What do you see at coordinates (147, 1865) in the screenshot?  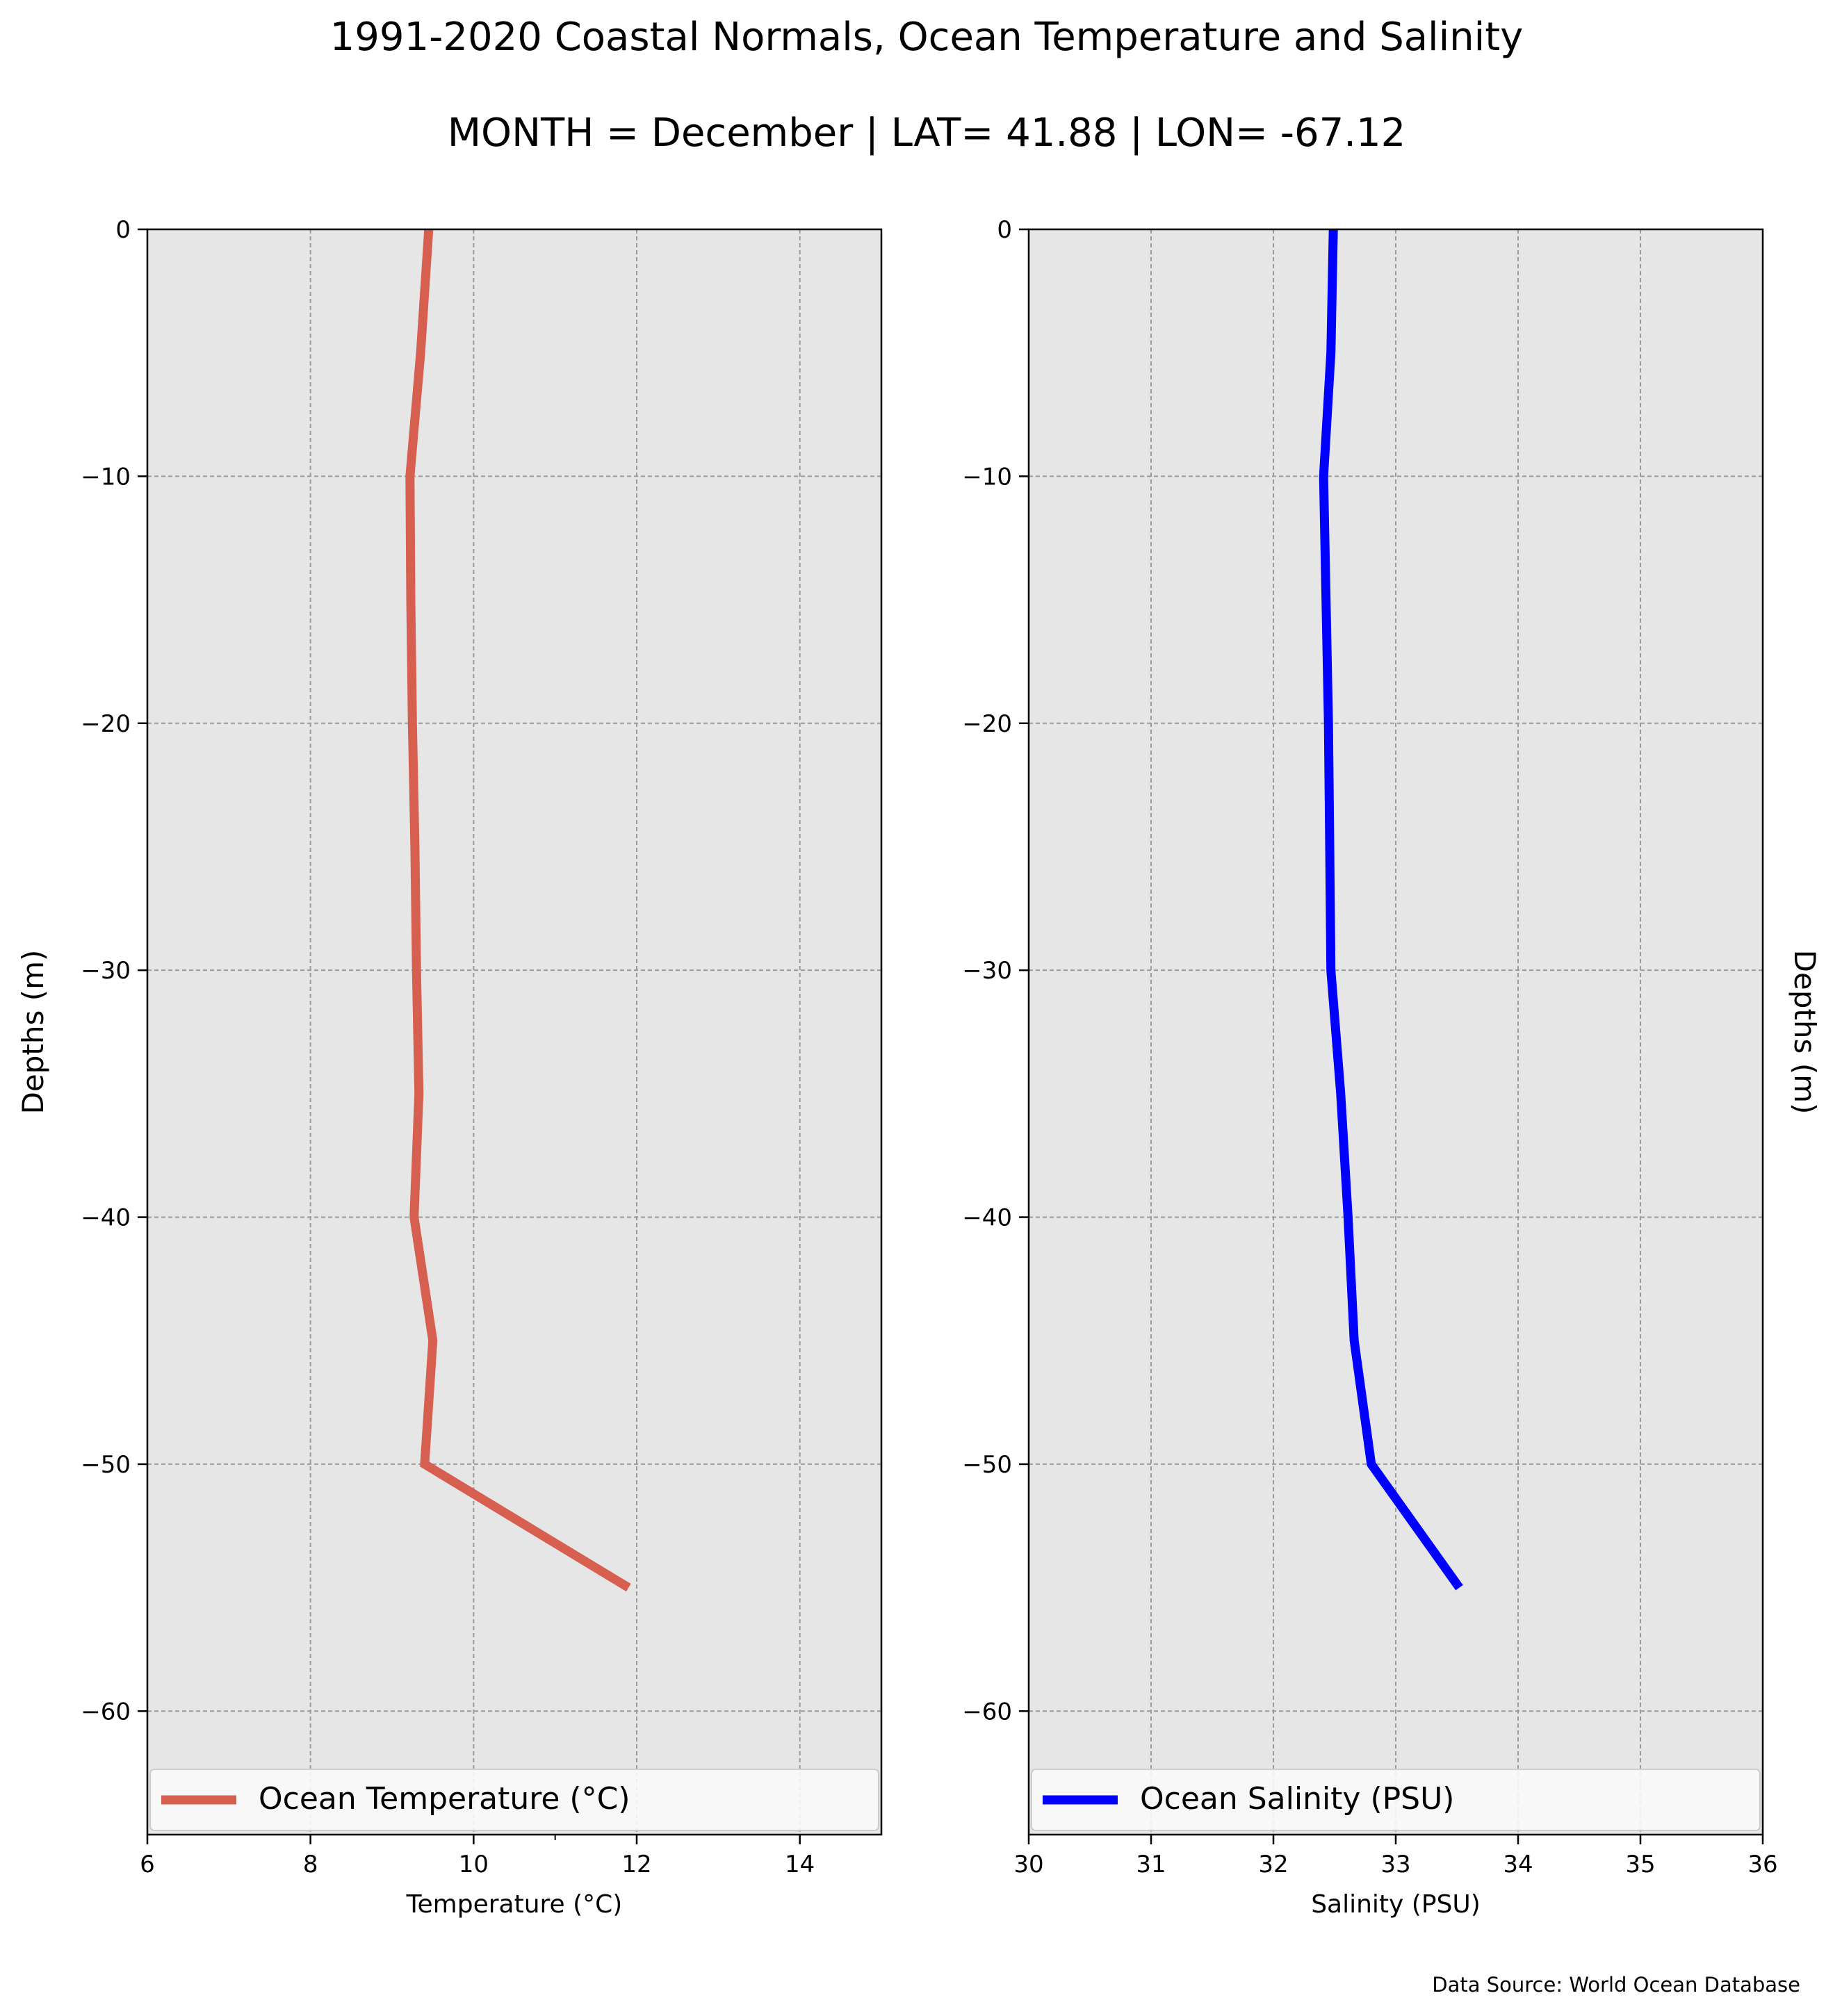 I see `temperature-x-tick-label: 6` at bounding box center [147, 1865].